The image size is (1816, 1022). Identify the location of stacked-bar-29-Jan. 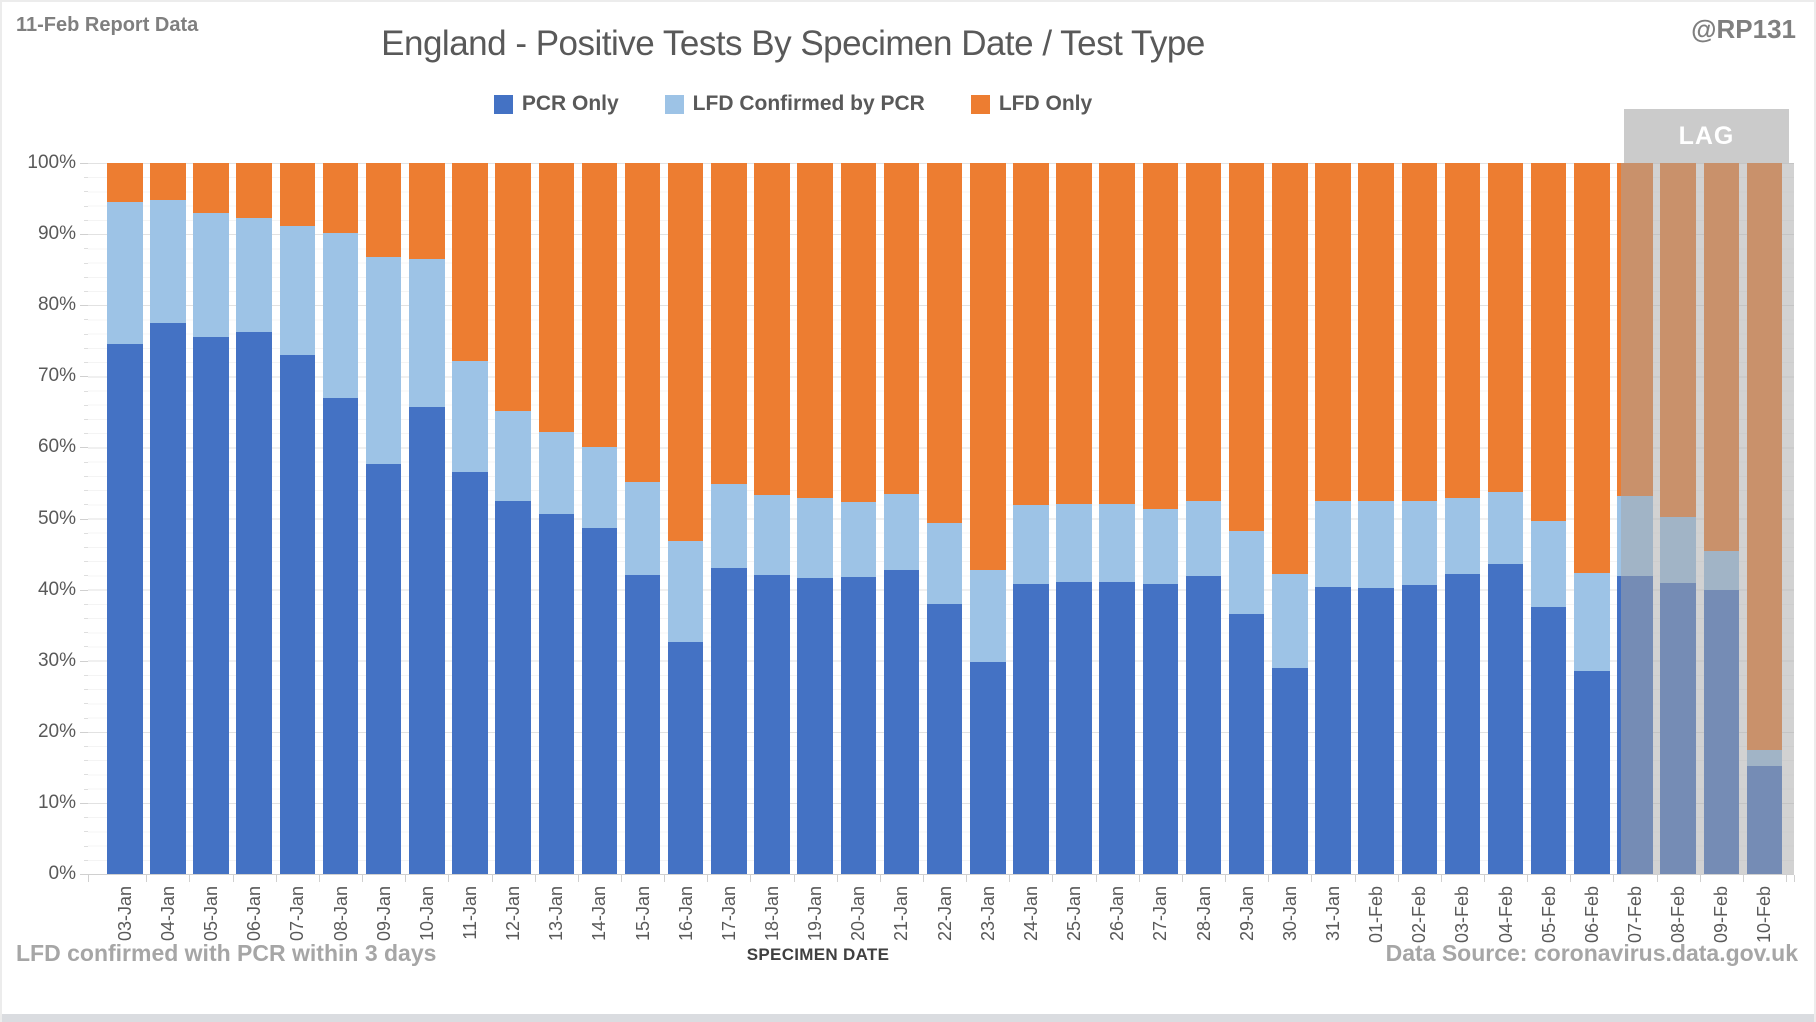
(1246, 518).